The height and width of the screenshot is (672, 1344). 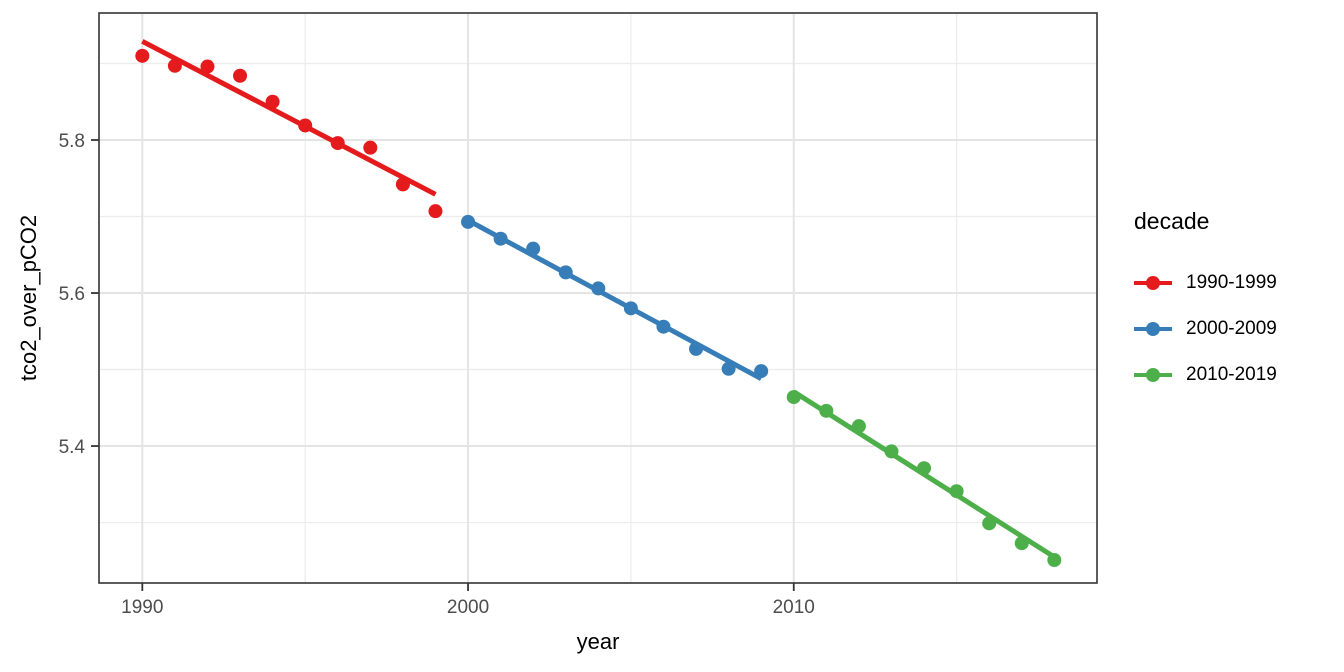 I want to click on legend-item: 2010-2019, so click(x=1205, y=375).